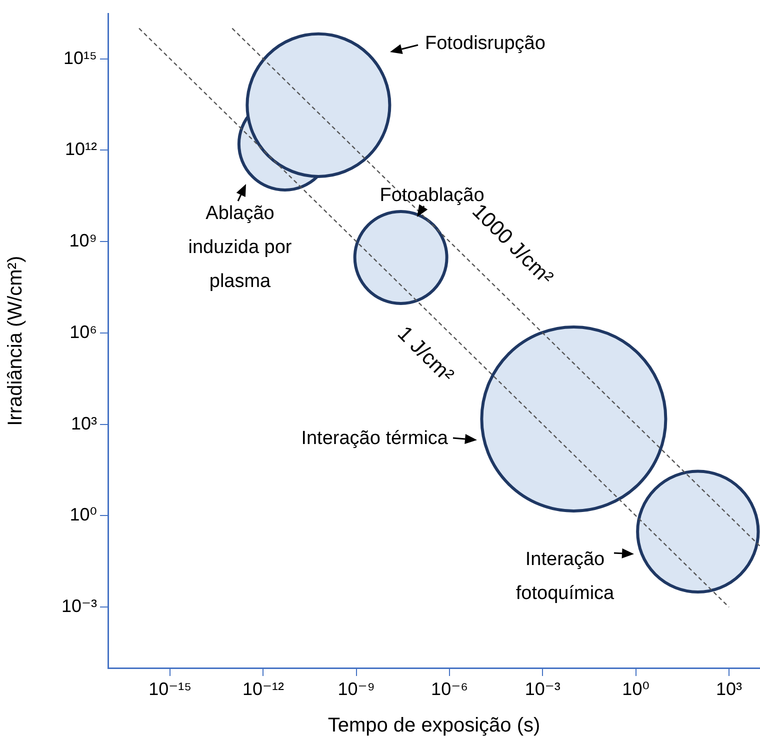 The width and height of the screenshot is (760, 742). What do you see at coordinates (80, 149) in the screenshot?
I see `y-tick-label: 10¹²` at bounding box center [80, 149].